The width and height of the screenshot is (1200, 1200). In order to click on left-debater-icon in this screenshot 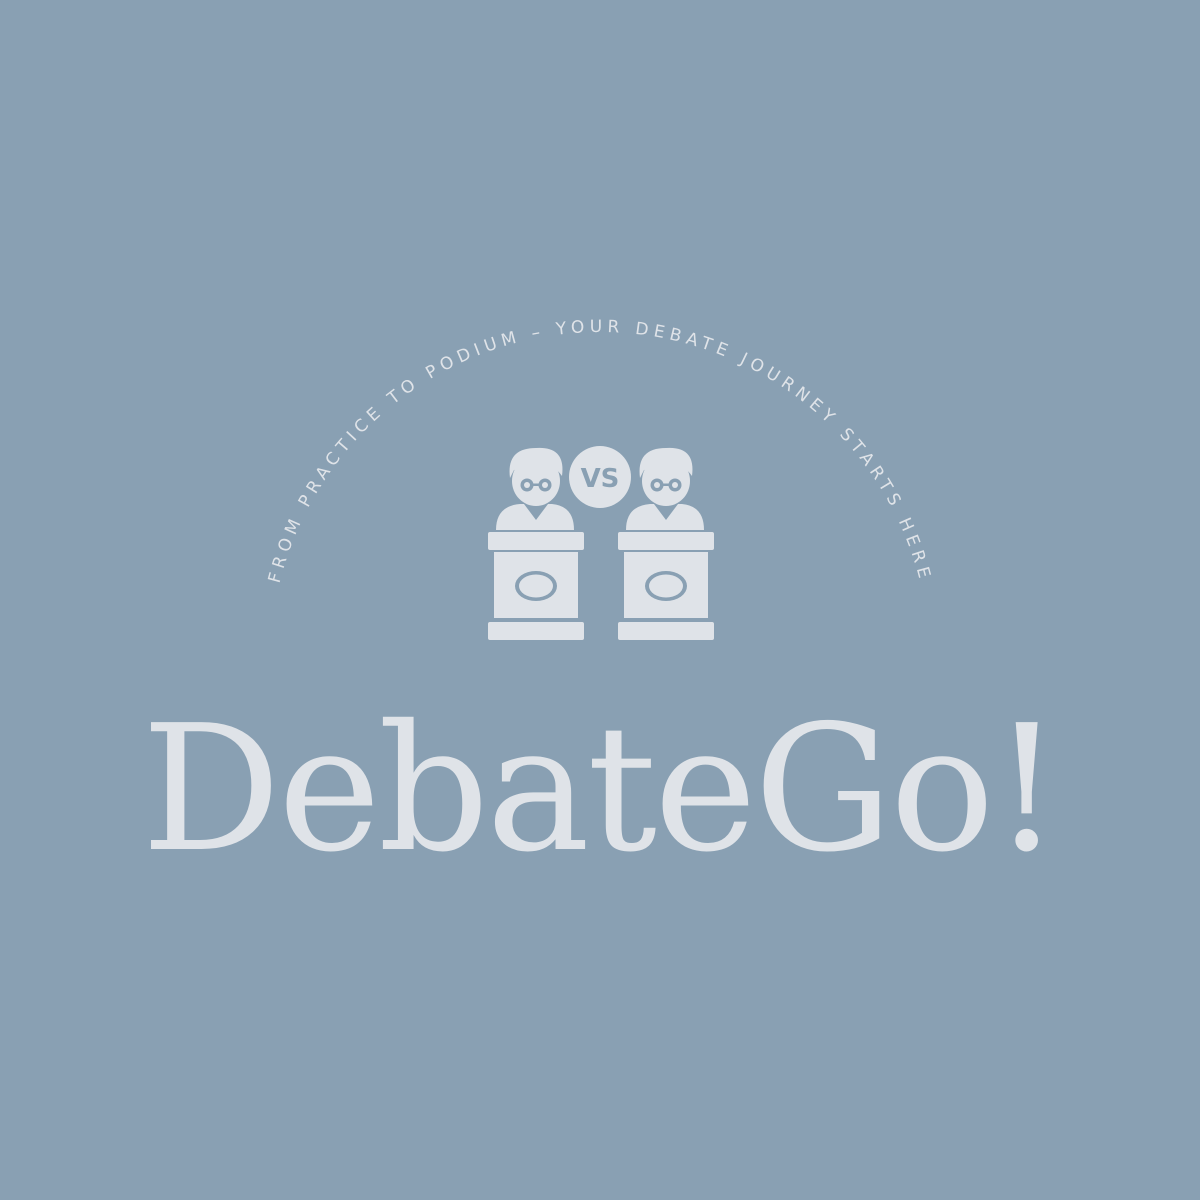, I will do `click(536, 543)`.